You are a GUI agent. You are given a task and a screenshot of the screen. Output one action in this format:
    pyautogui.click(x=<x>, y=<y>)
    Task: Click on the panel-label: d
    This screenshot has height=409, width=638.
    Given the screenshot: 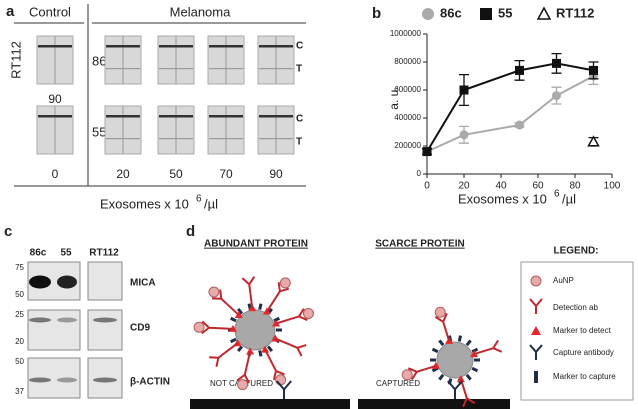 What is the action you would take?
    pyautogui.click(x=190, y=231)
    